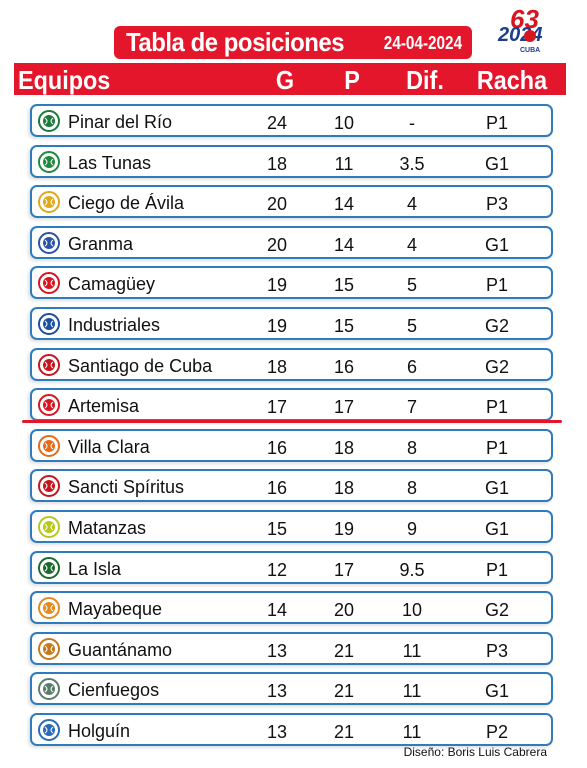 The image size is (587, 768). I want to click on ciego-logo-icon, so click(49, 202).